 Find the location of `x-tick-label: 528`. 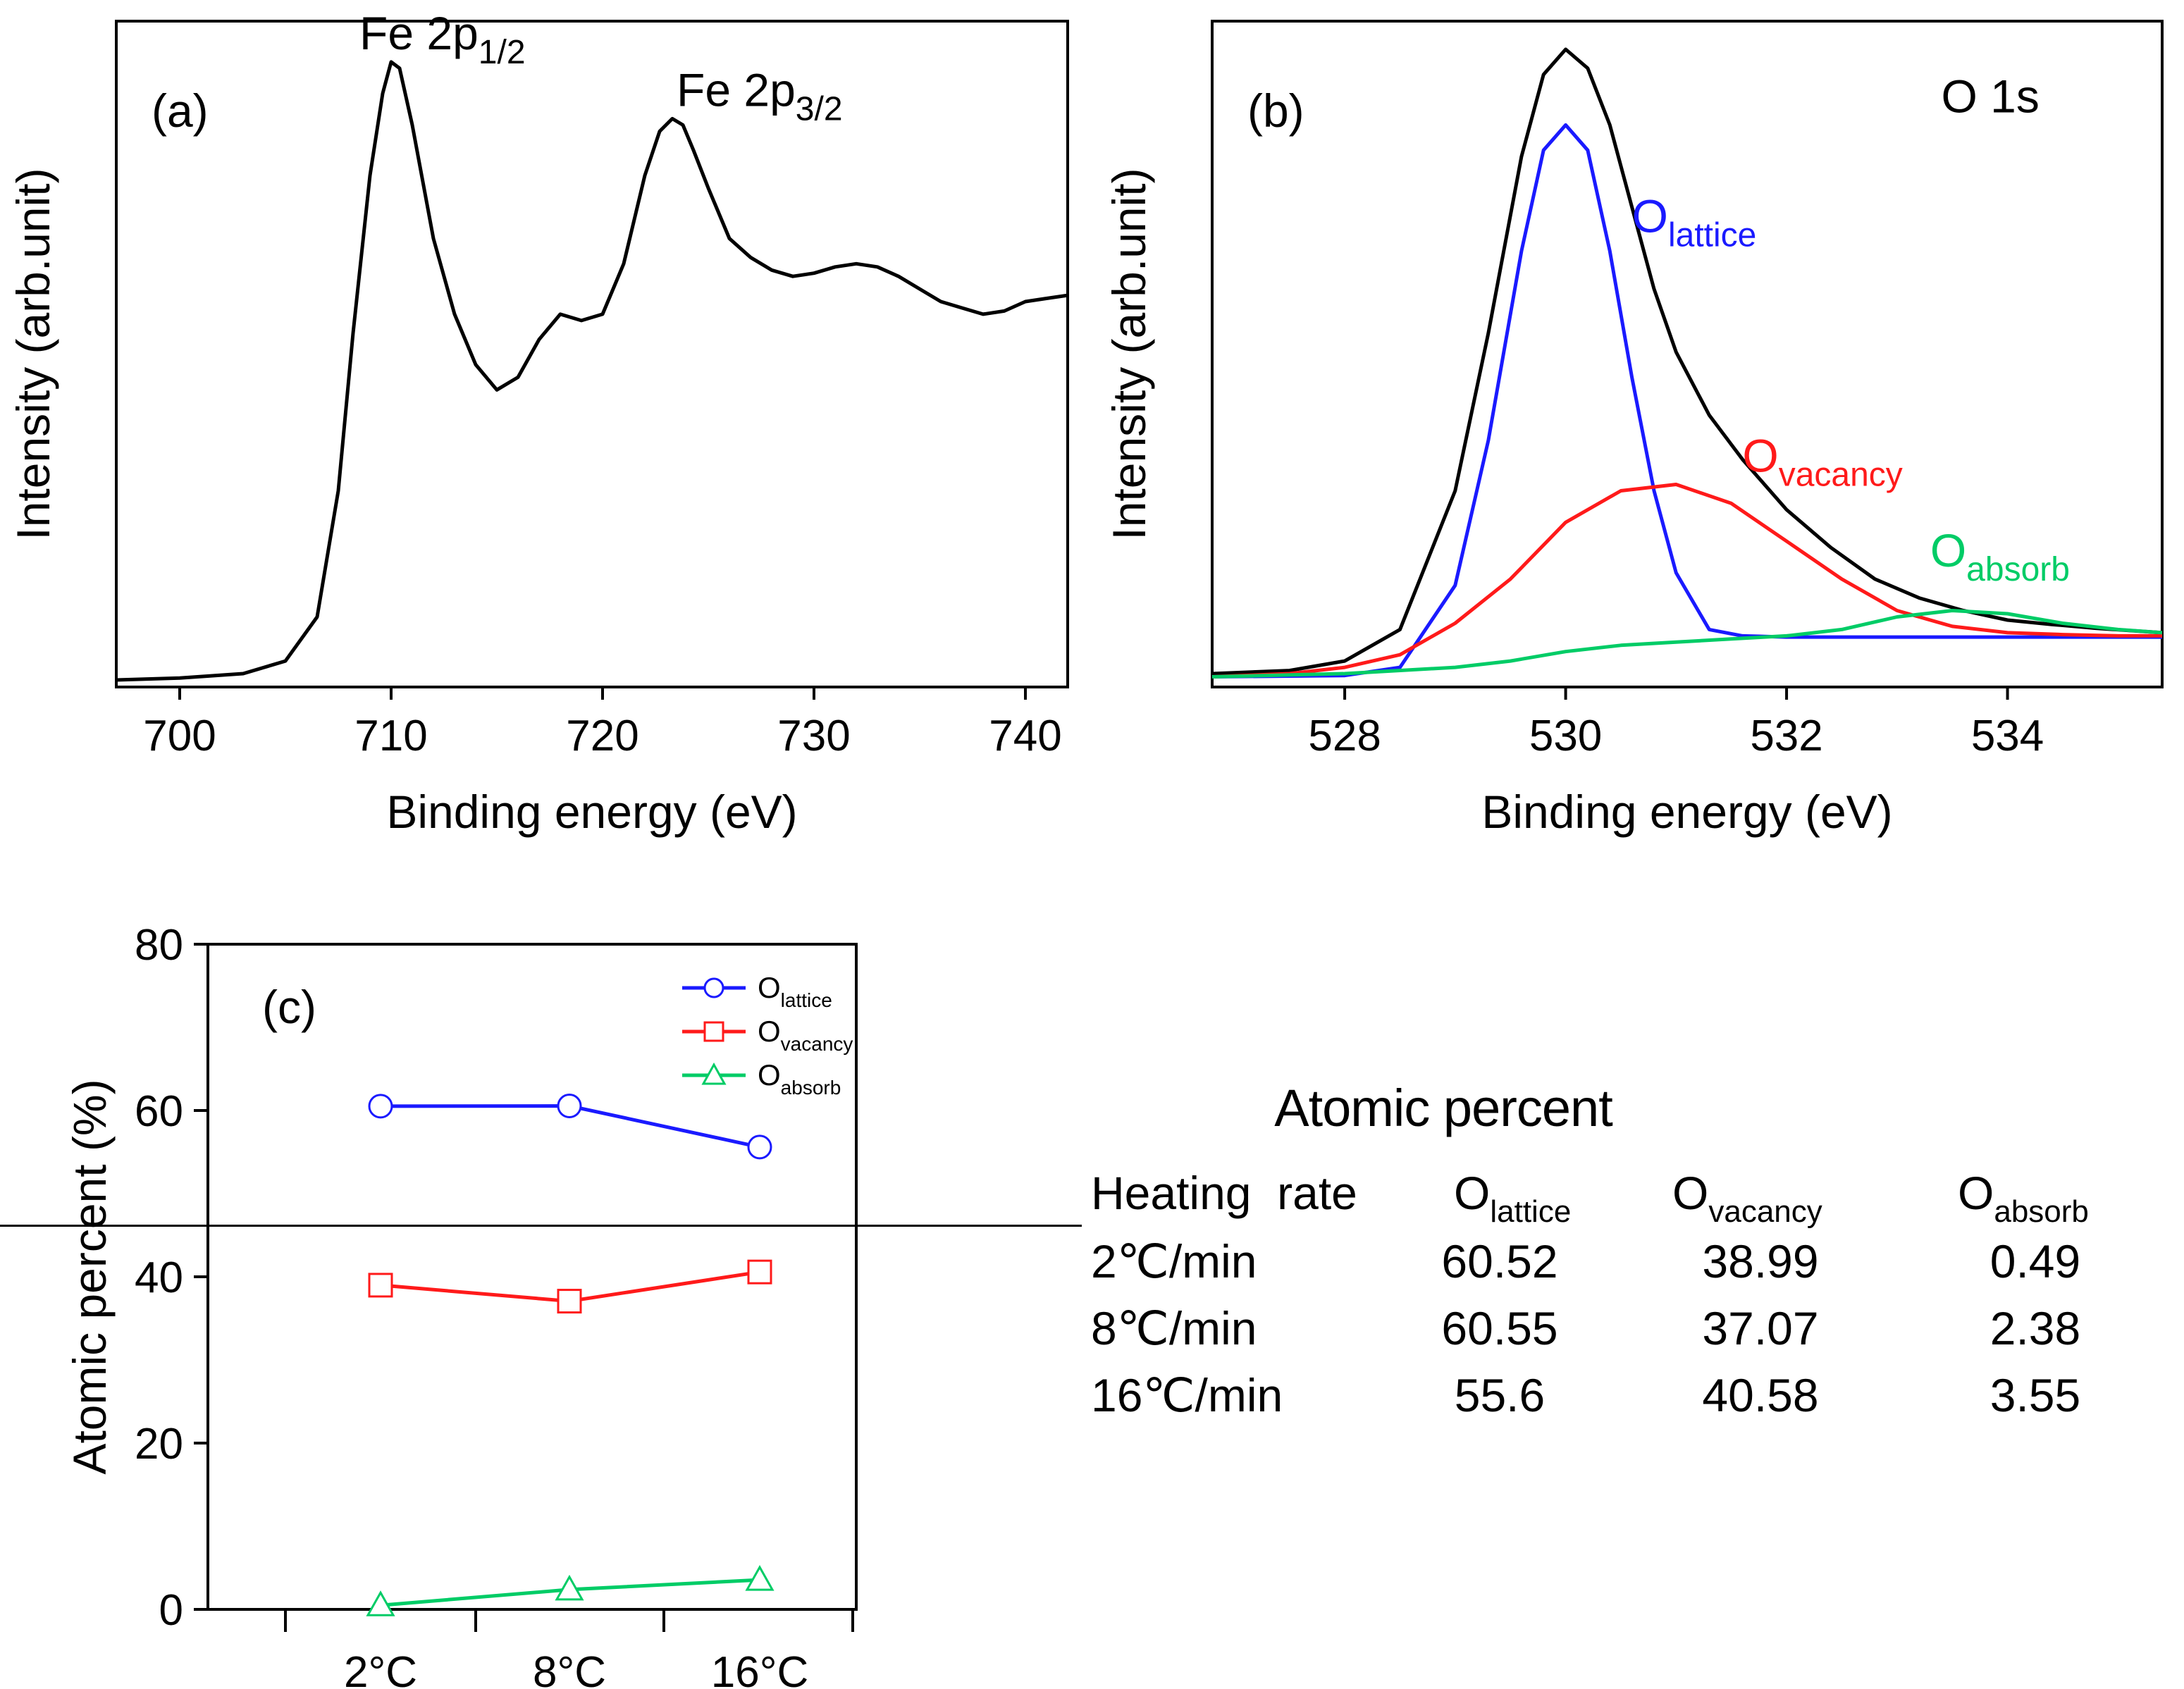

x-tick-label: 528 is located at coordinates (1345, 736).